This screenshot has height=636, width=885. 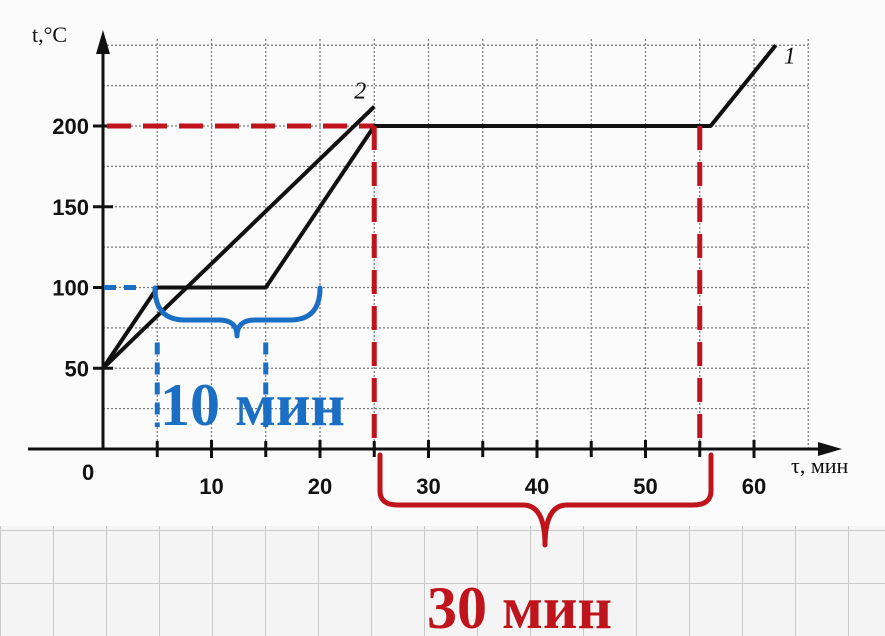 What do you see at coordinates (754, 486) in the screenshot?
I see `x-tick-label: 60` at bounding box center [754, 486].